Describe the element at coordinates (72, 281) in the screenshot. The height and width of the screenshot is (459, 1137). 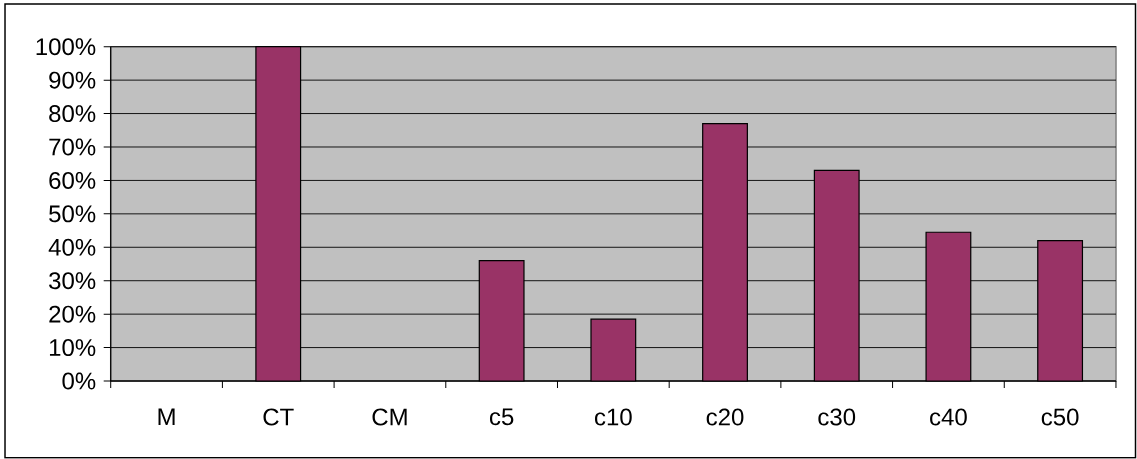
I see `y-tick-label: 30%` at that location.